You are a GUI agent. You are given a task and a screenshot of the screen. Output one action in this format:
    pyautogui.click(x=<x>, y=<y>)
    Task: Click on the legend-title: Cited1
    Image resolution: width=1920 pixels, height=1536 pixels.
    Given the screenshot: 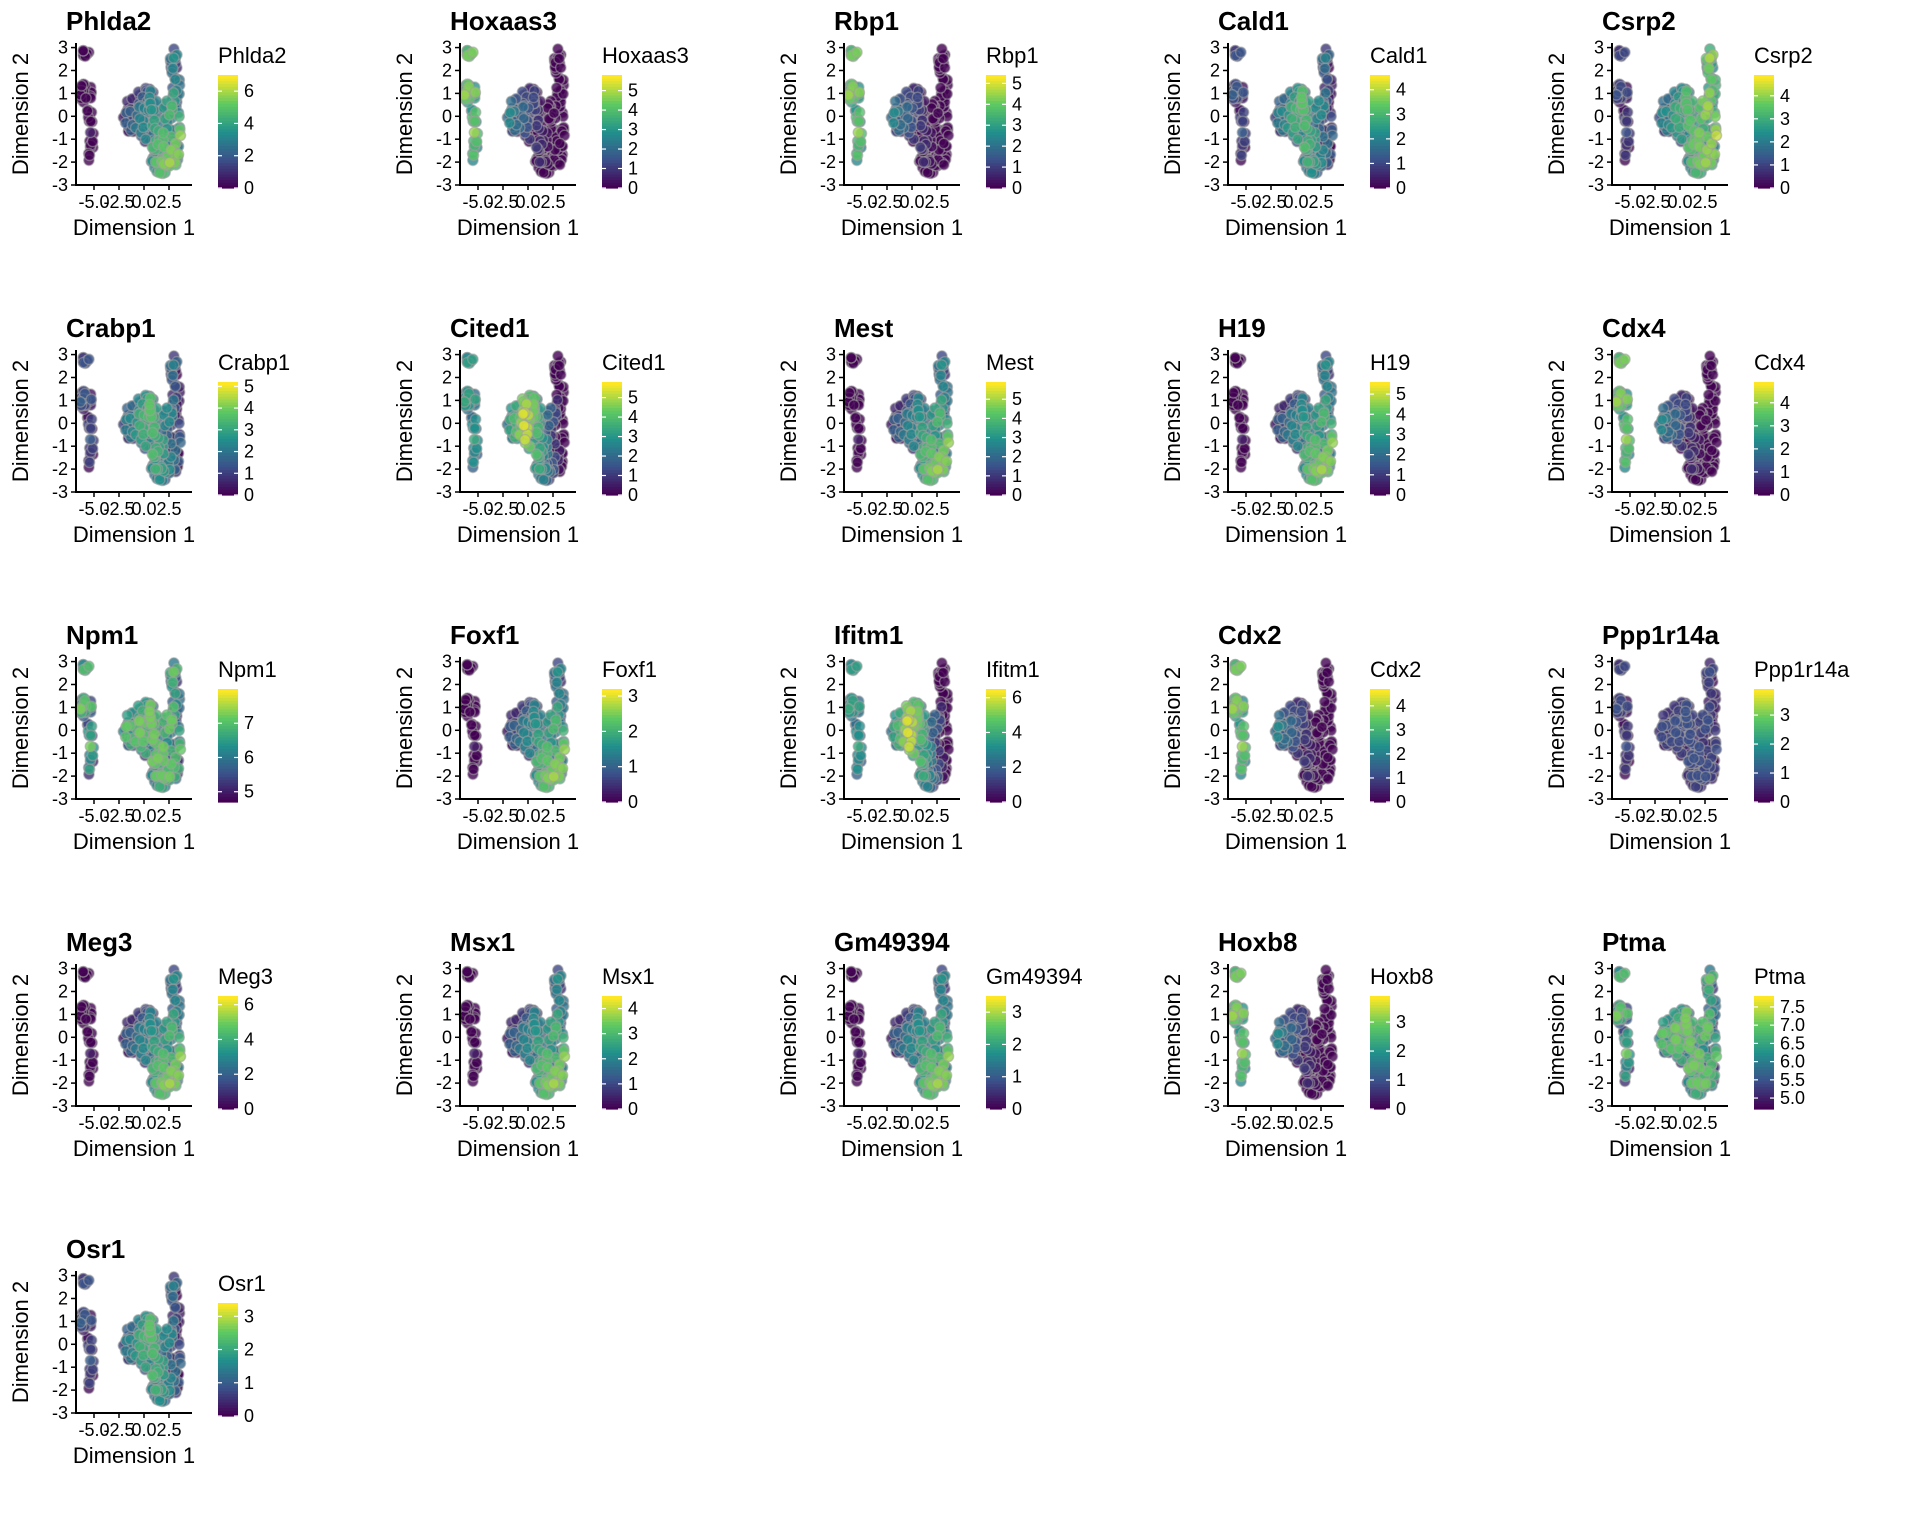 What is the action you would take?
    pyautogui.click(x=634, y=362)
    